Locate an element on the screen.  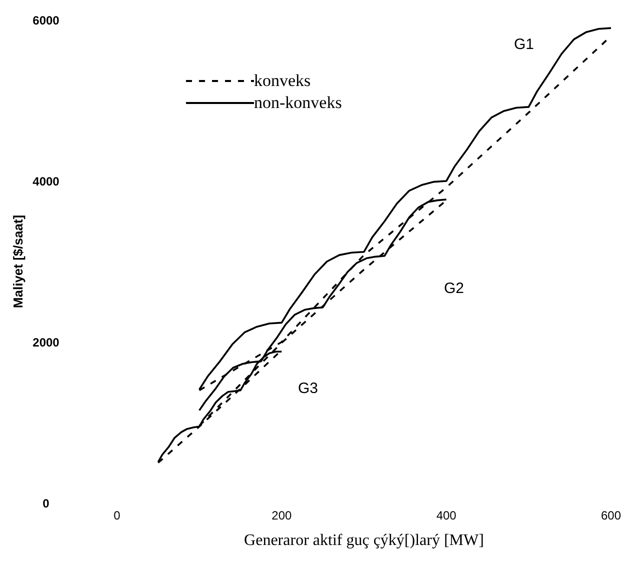
annotation: G3 is located at coordinates (308, 388).